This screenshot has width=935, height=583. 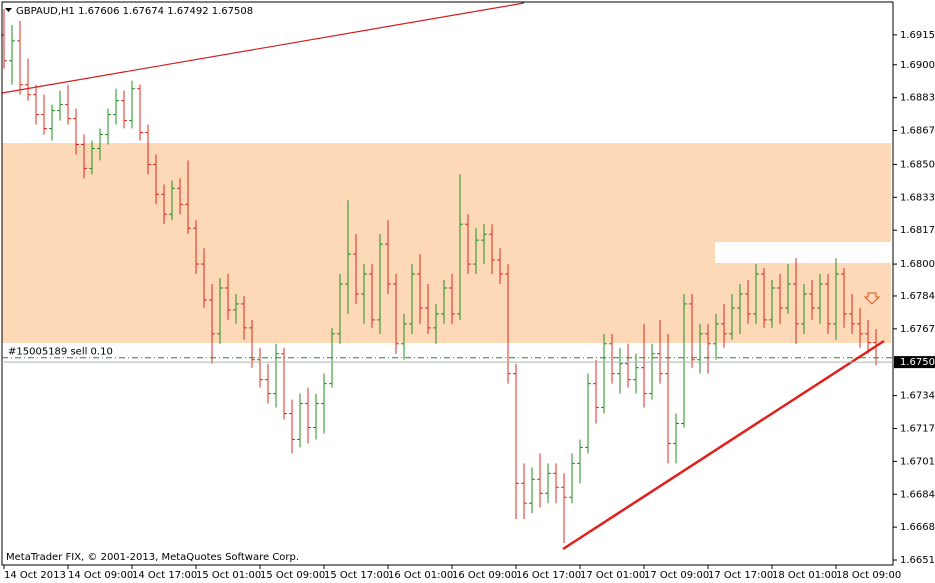 I want to click on x-tick-label: 14 Oct 17:00, so click(x=164, y=575).